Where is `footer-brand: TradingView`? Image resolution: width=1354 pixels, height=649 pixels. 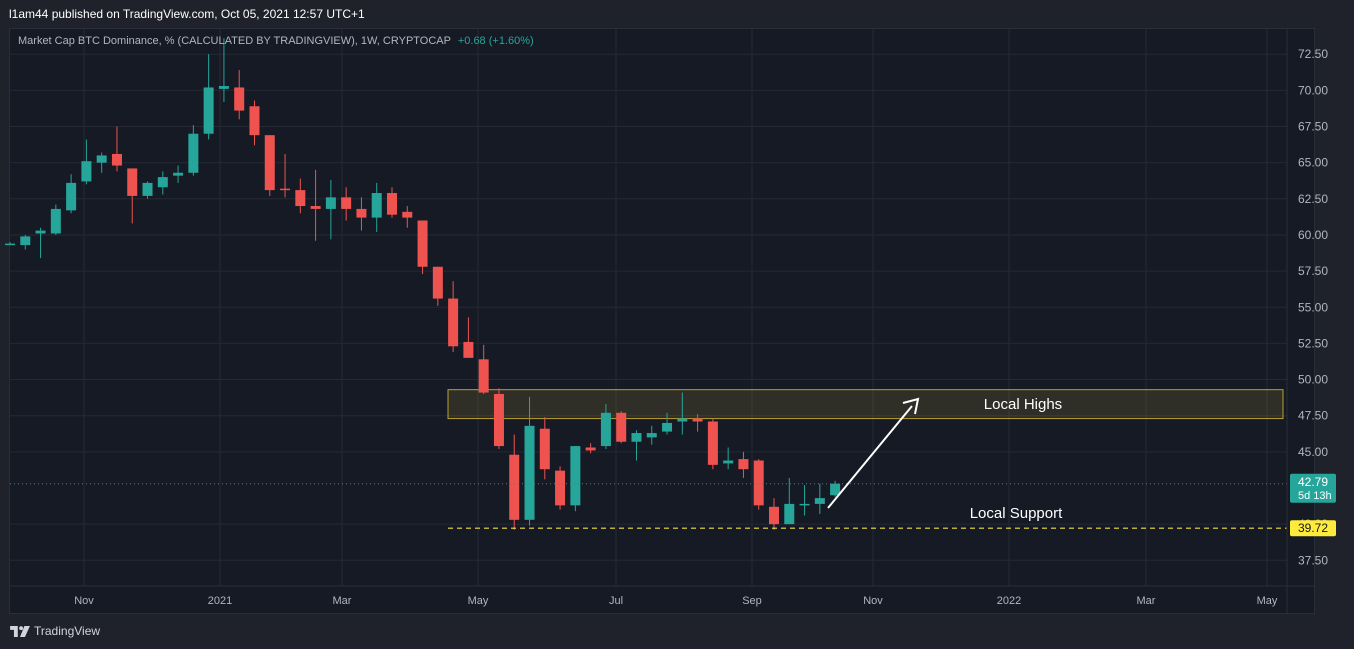 footer-brand: TradingView is located at coordinates (55, 631).